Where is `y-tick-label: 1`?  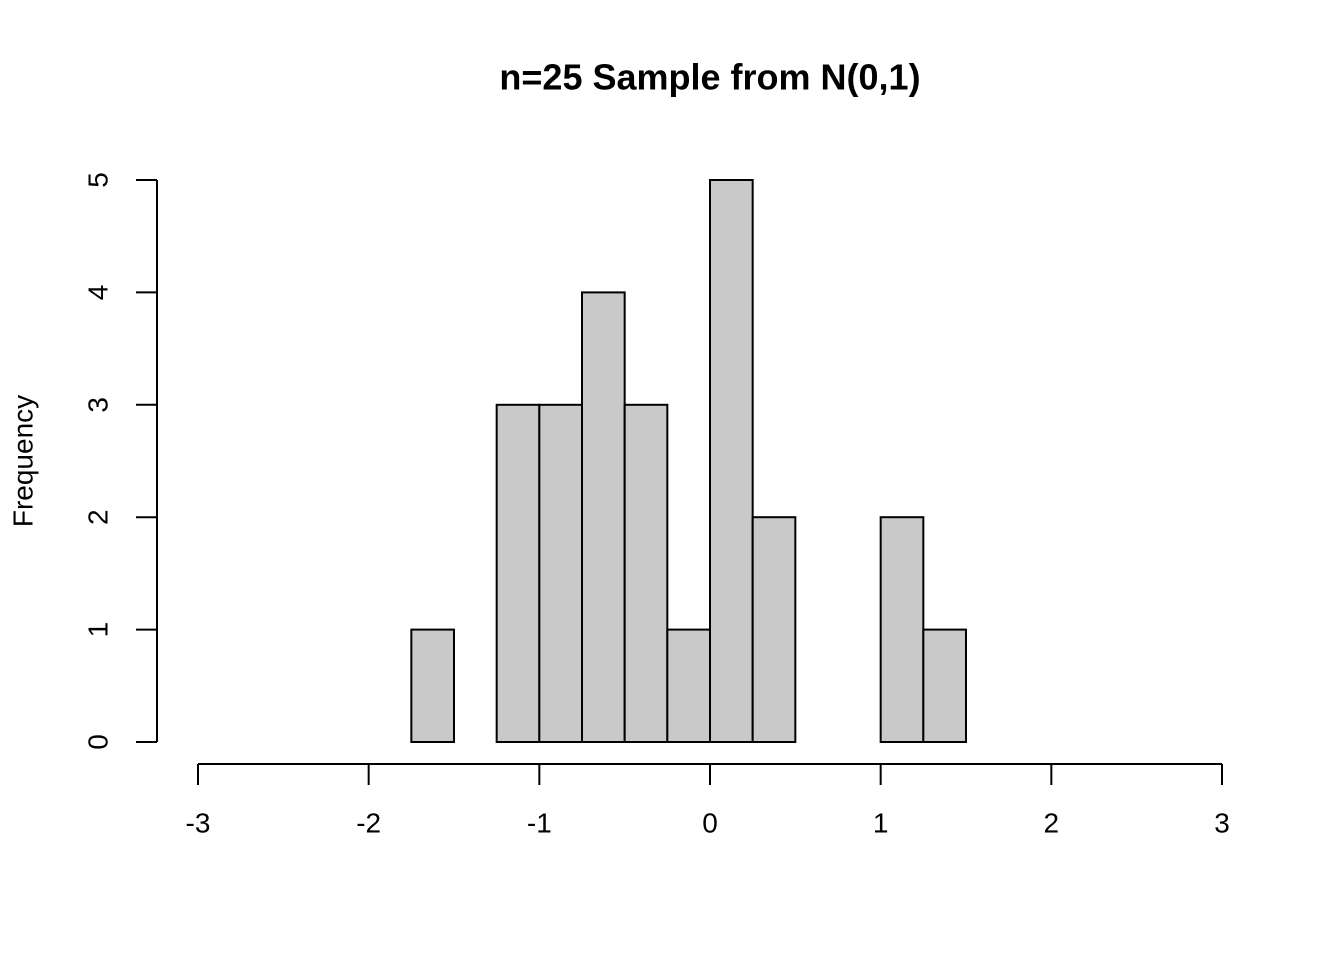
y-tick-label: 1 is located at coordinates (97, 630).